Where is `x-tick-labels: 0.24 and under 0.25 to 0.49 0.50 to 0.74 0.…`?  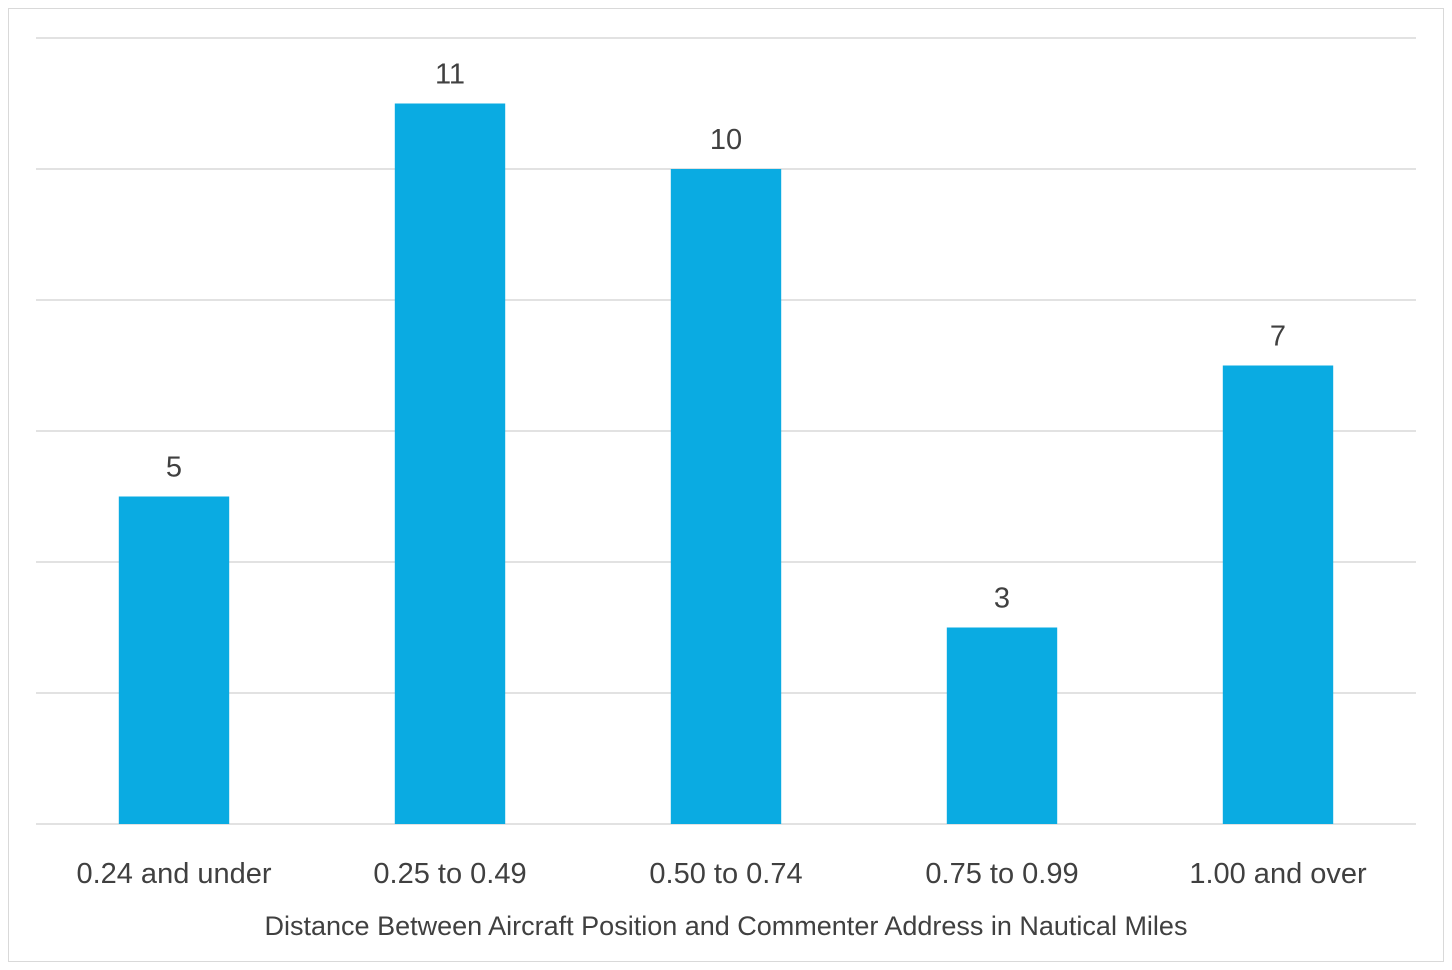
x-tick-labels: 0.24 and under 0.25 to 0.49 0.50 to 0.74 0.… is located at coordinates (721, 874).